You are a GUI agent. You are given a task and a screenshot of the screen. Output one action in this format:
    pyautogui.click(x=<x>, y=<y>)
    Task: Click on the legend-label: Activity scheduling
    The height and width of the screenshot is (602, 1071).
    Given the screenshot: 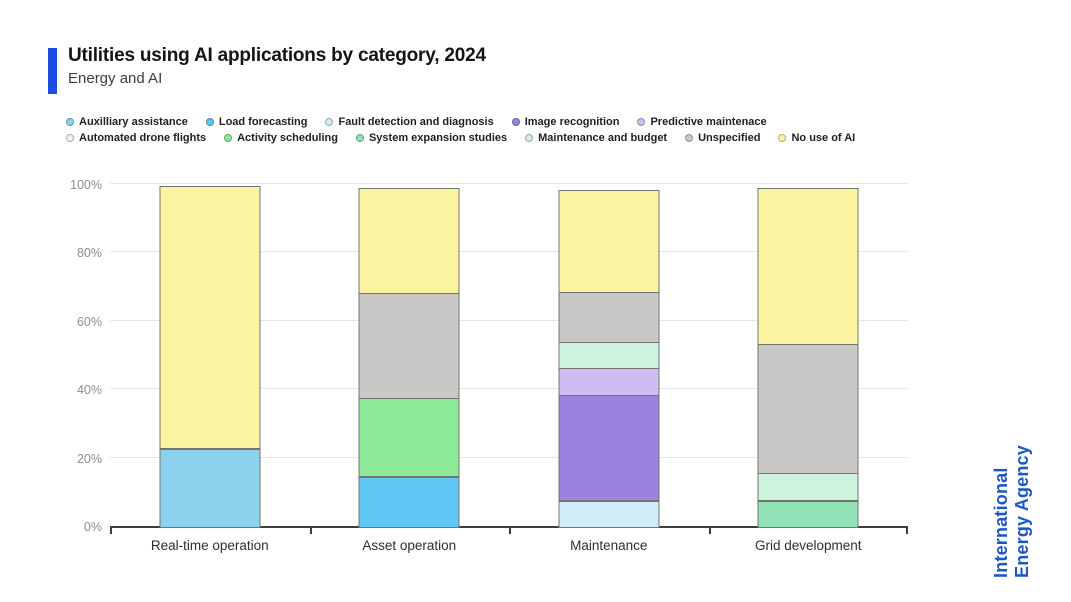 What is the action you would take?
    pyautogui.click(x=287, y=138)
    